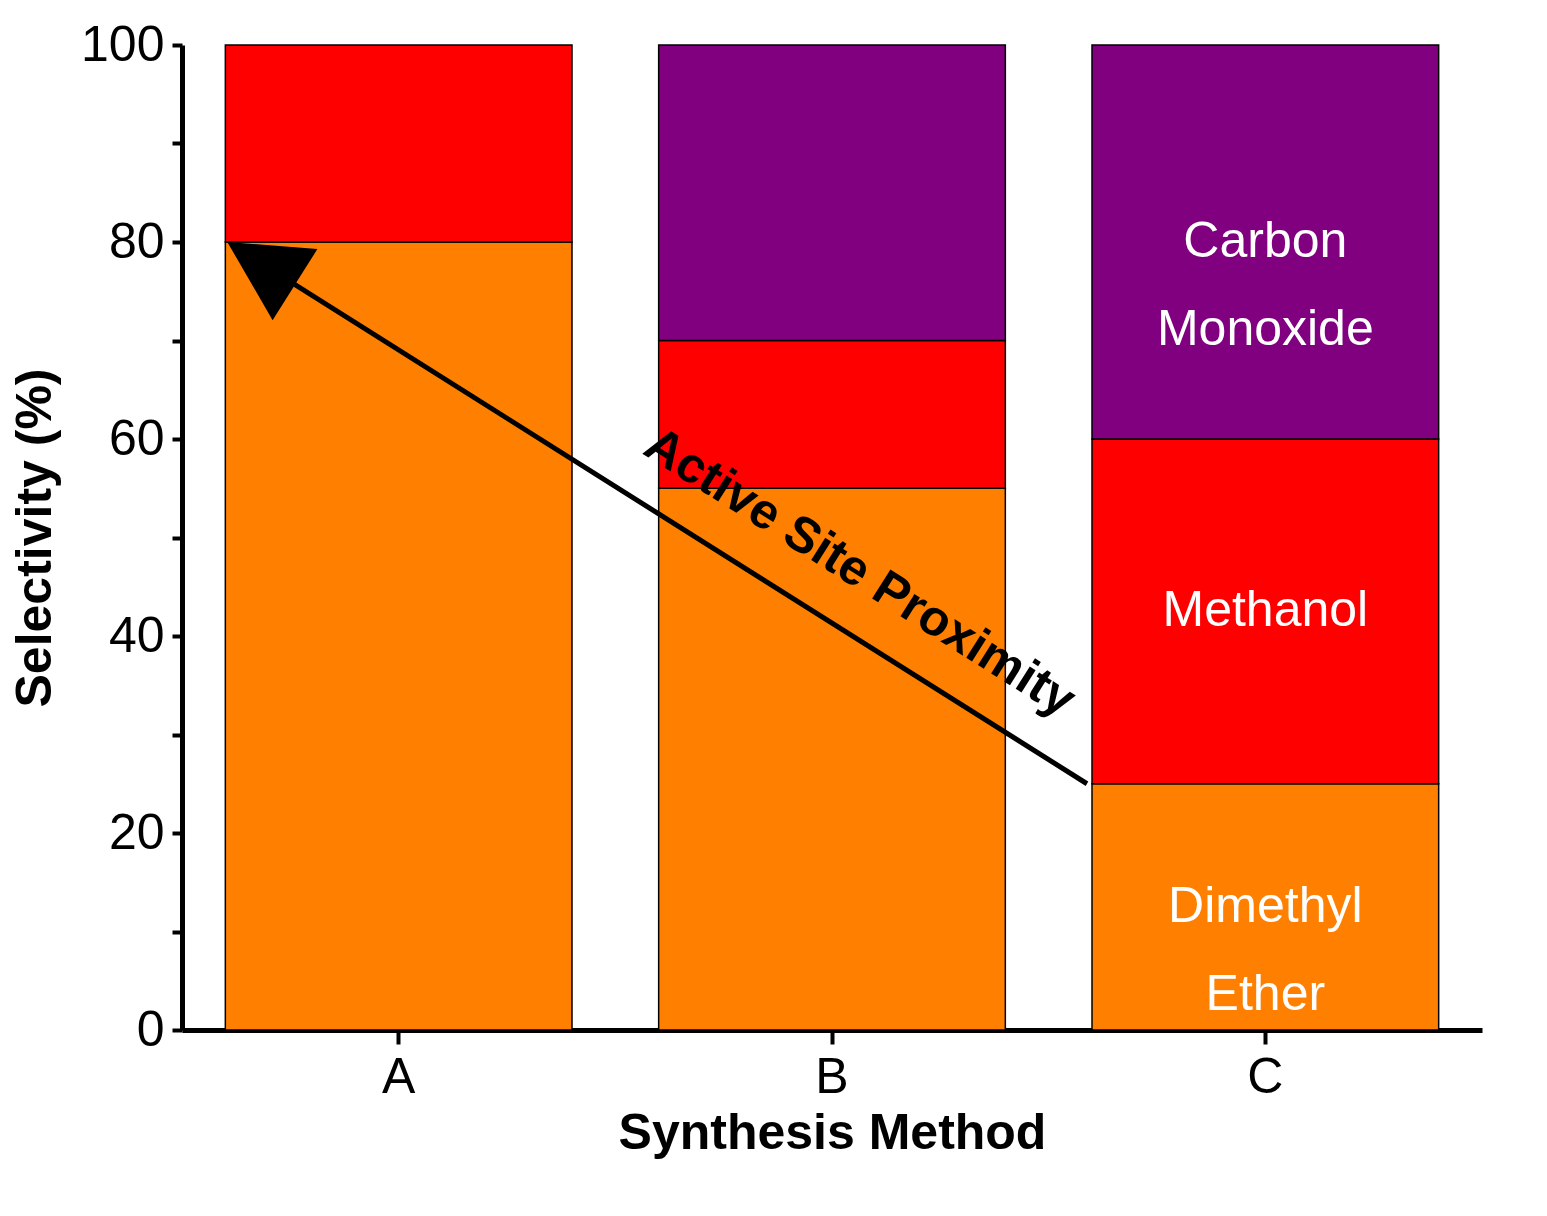 The width and height of the screenshot is (1547, 1216). What do you see at coordinates (136, 240) in the screenshot?
I see `y-tick-label: 80` at bounding box center [136, 240].